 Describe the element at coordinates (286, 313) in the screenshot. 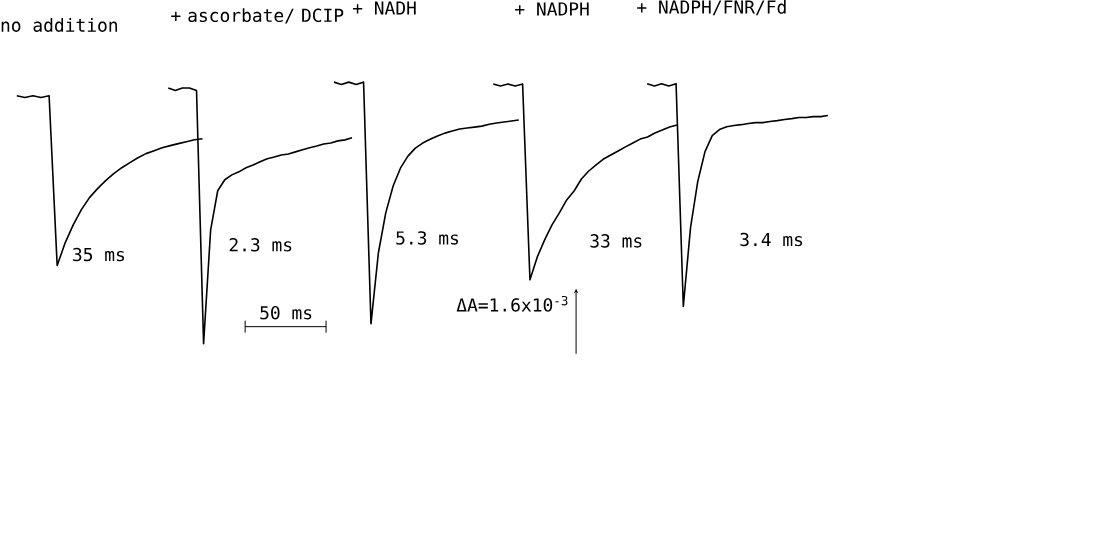

I see `annotation: 50 ms` at that location.